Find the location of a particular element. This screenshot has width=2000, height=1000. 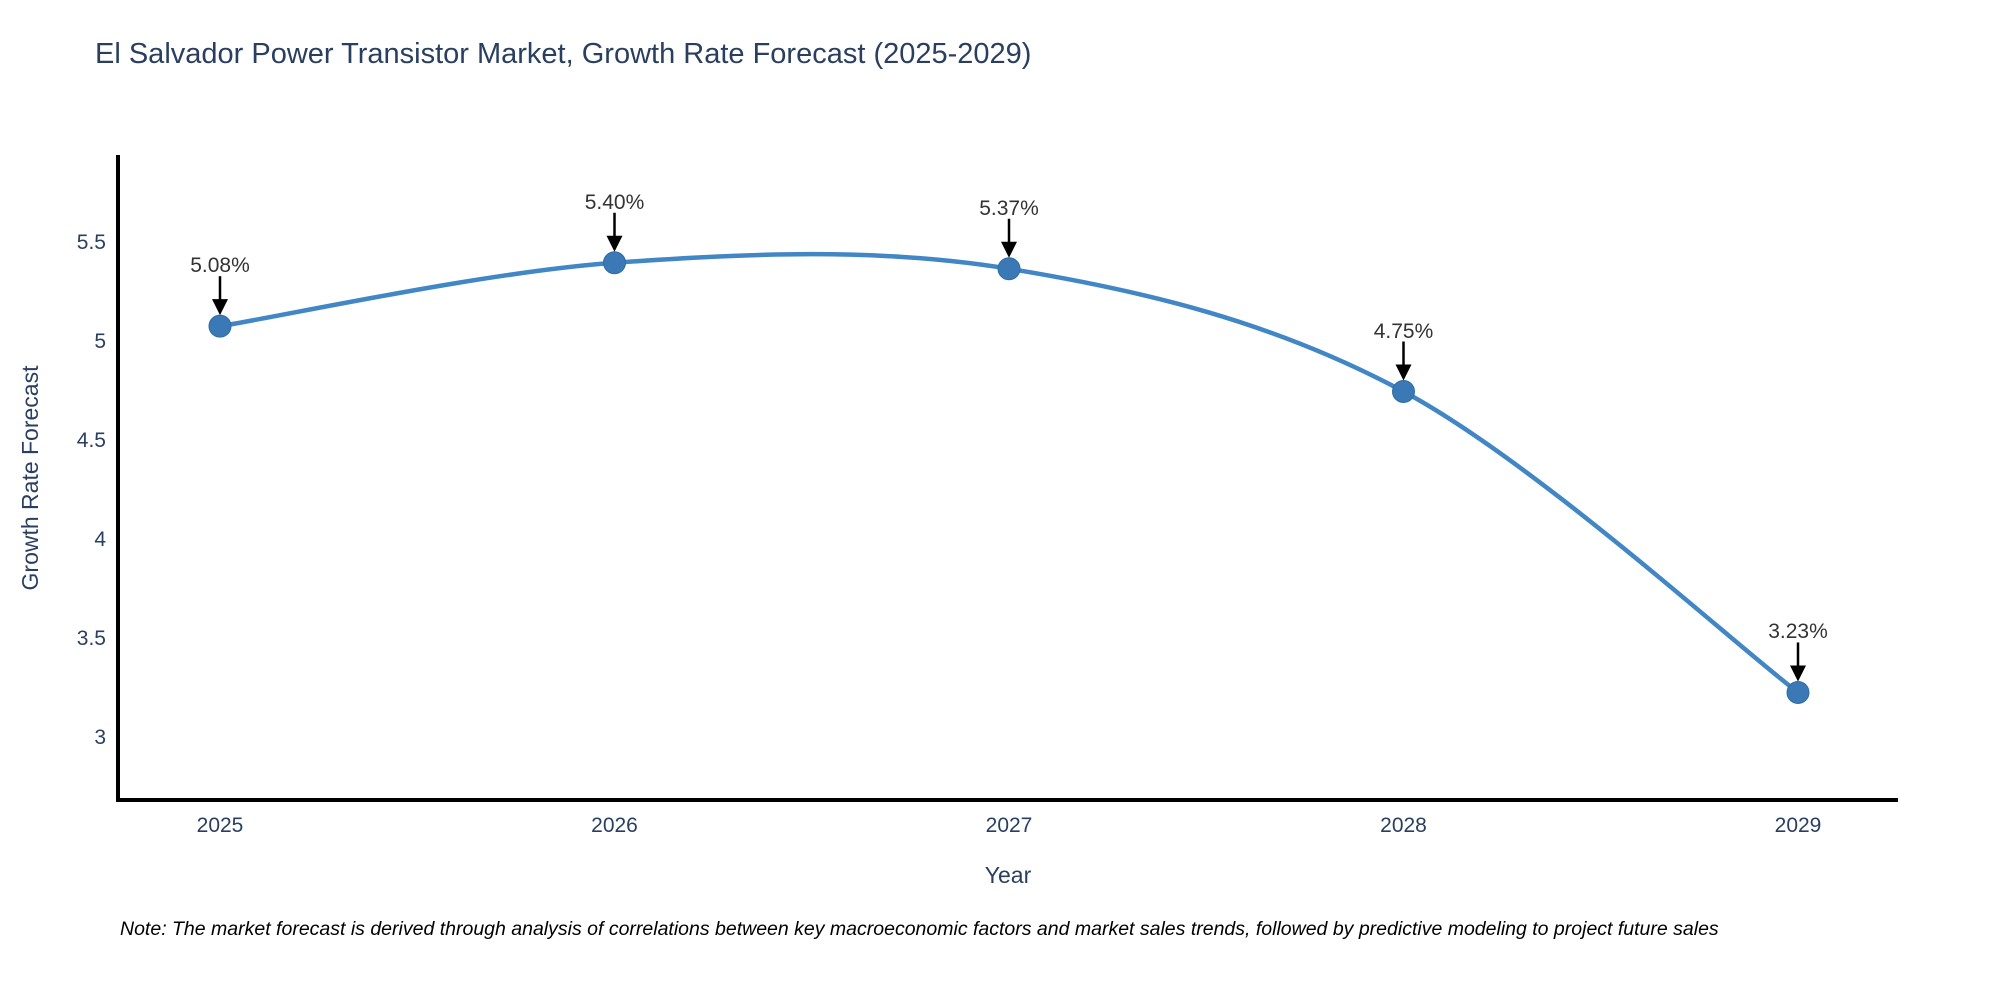

y-tick-label-4: 4 is located at coordinates (100, 539).